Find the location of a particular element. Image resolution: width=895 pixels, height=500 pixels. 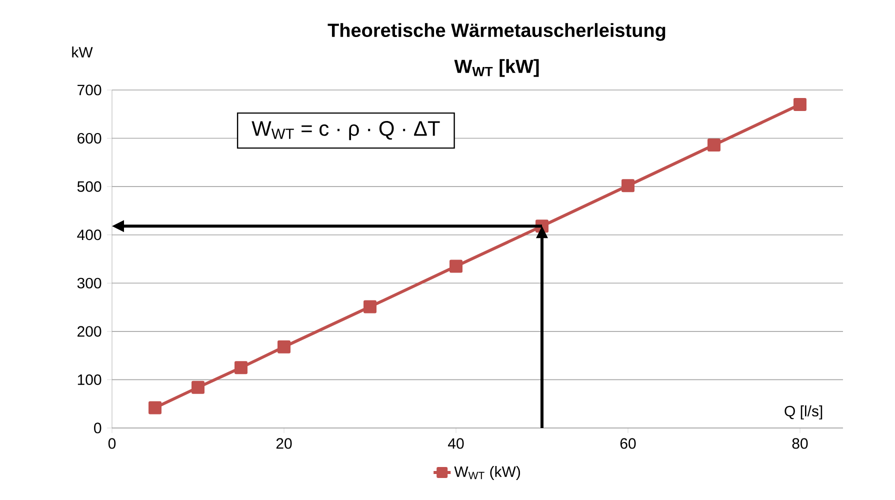

y-tick-label: 600 is located at coordinates (90, 138).